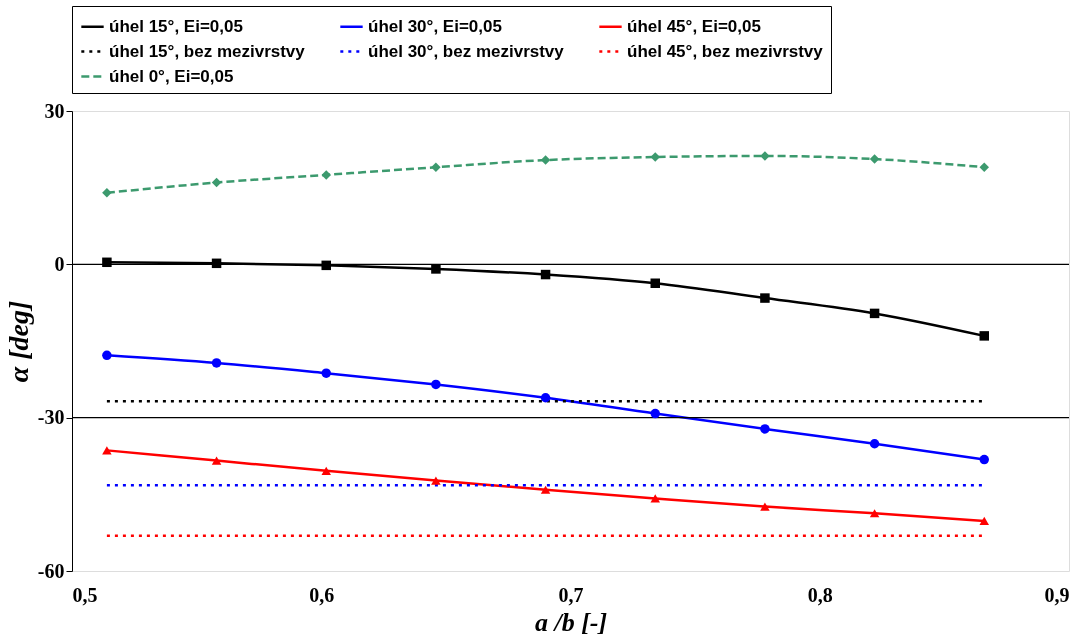 The image size is (1075, 640). What do you see at coordinates (51, 417) in the screenshot?
I see `y-tick-label: -30` at bounding box center [51, 417].